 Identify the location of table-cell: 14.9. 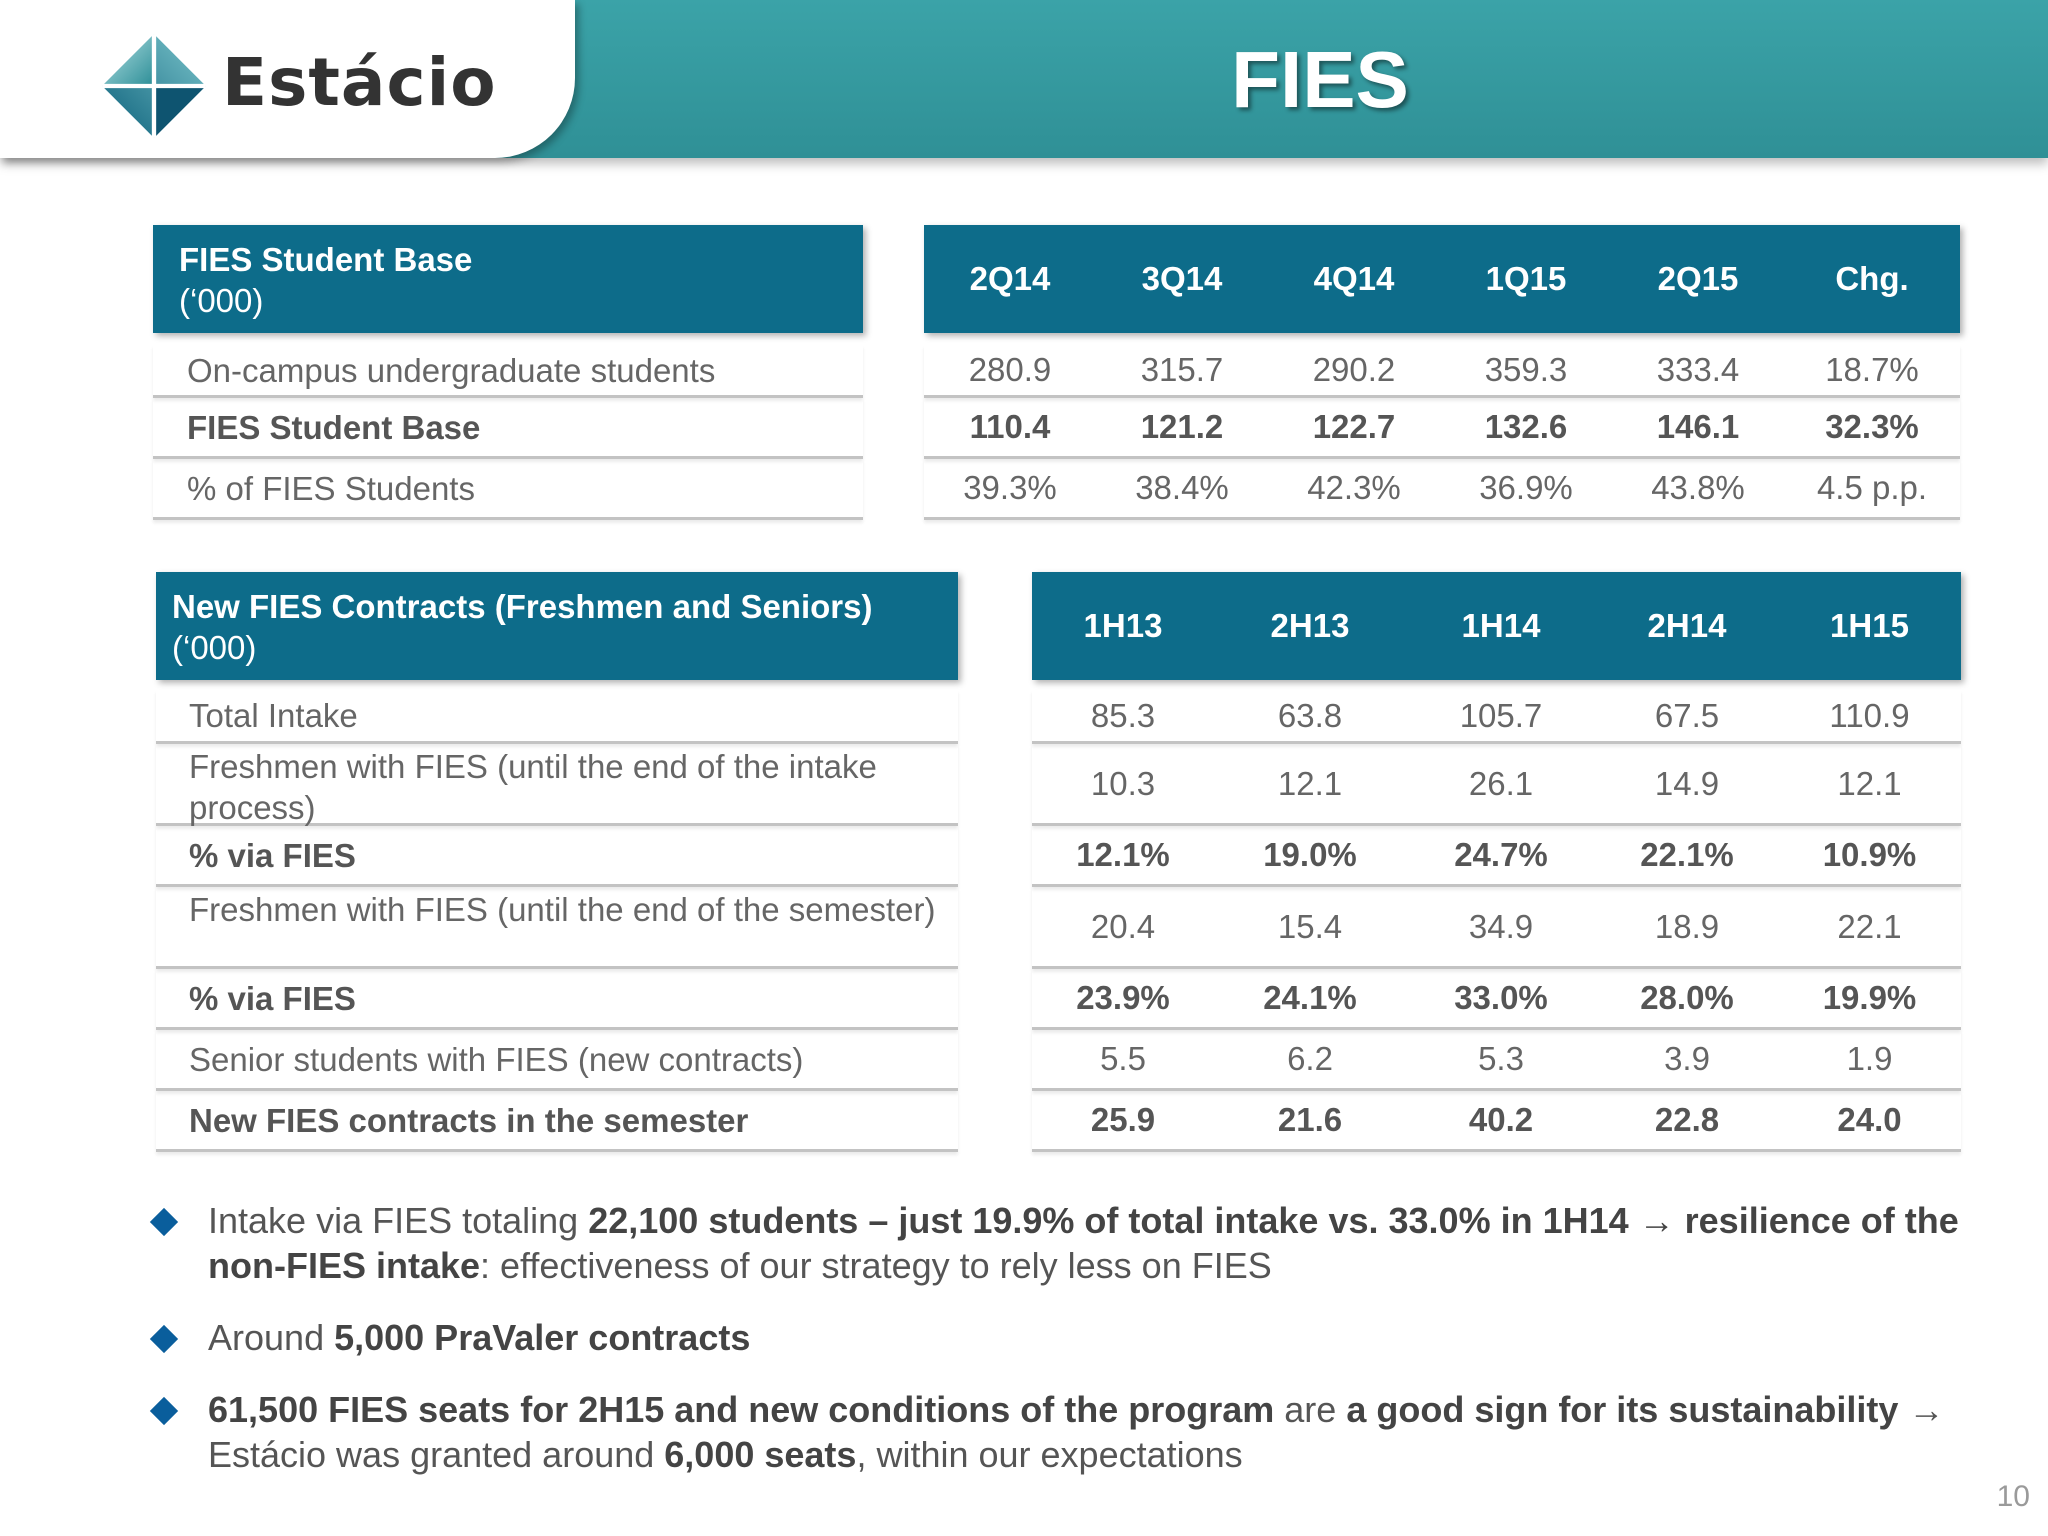
(1687, 783).